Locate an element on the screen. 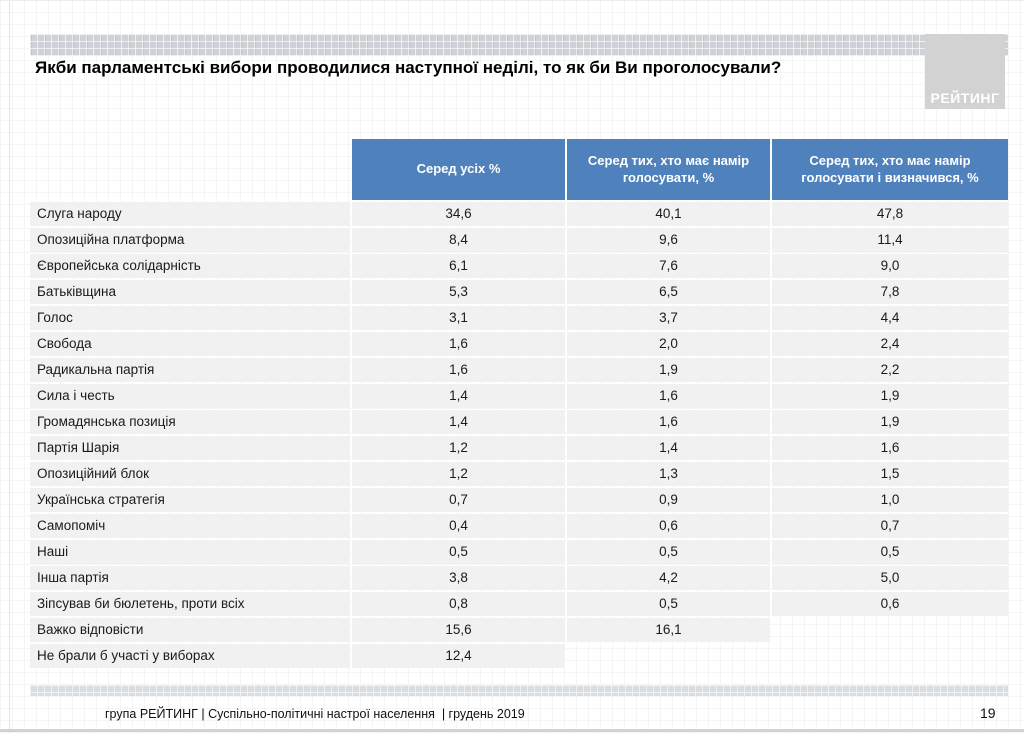  party-name-cell: Важко відповісти is located at coordinates (190, 630).